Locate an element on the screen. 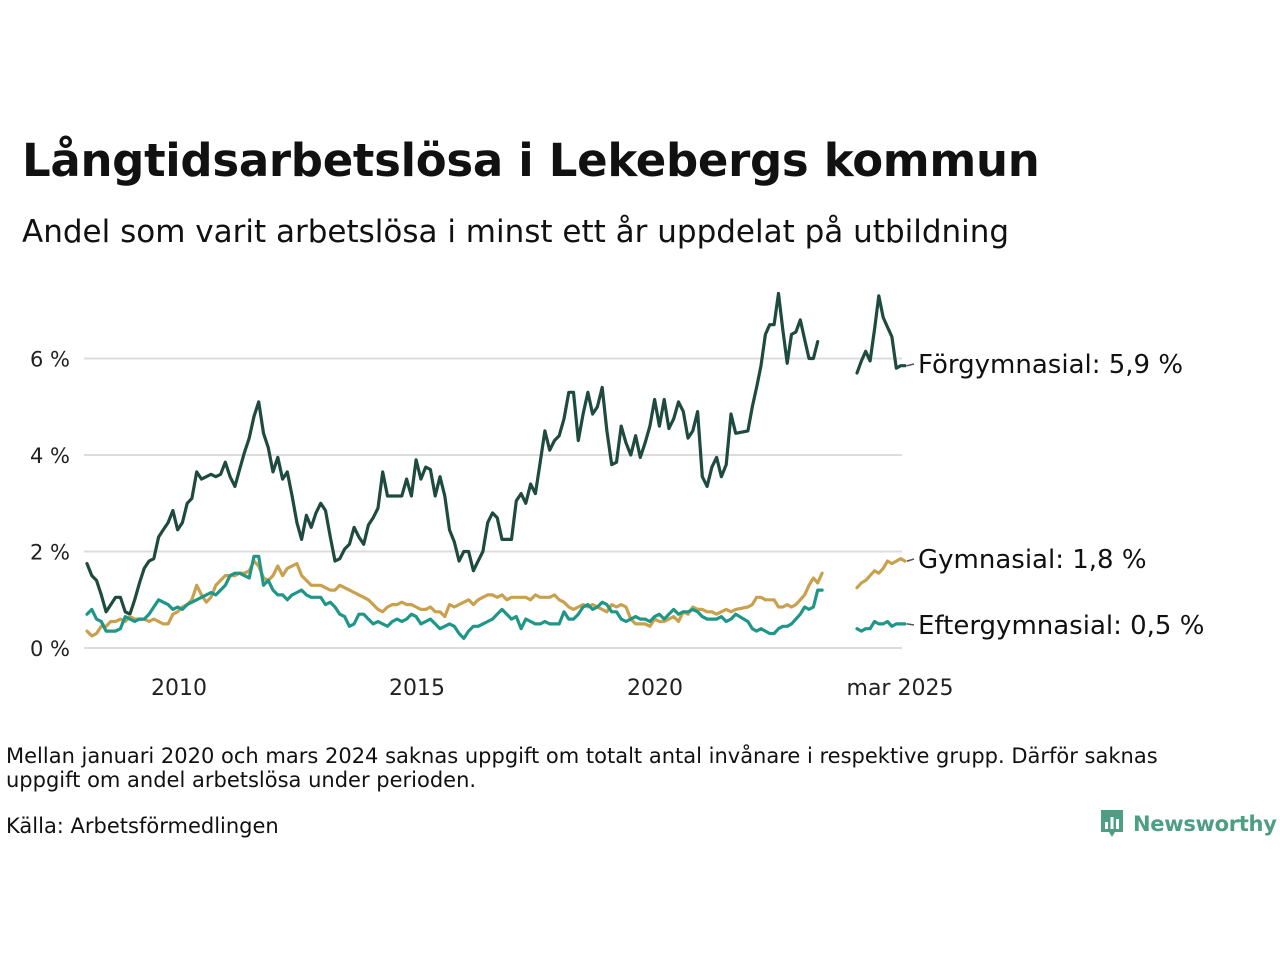 The width and height of the screenshot is (1280, 960). source-note: Källa: Arbetsförmedlingen is located at coordinates (142, 826).